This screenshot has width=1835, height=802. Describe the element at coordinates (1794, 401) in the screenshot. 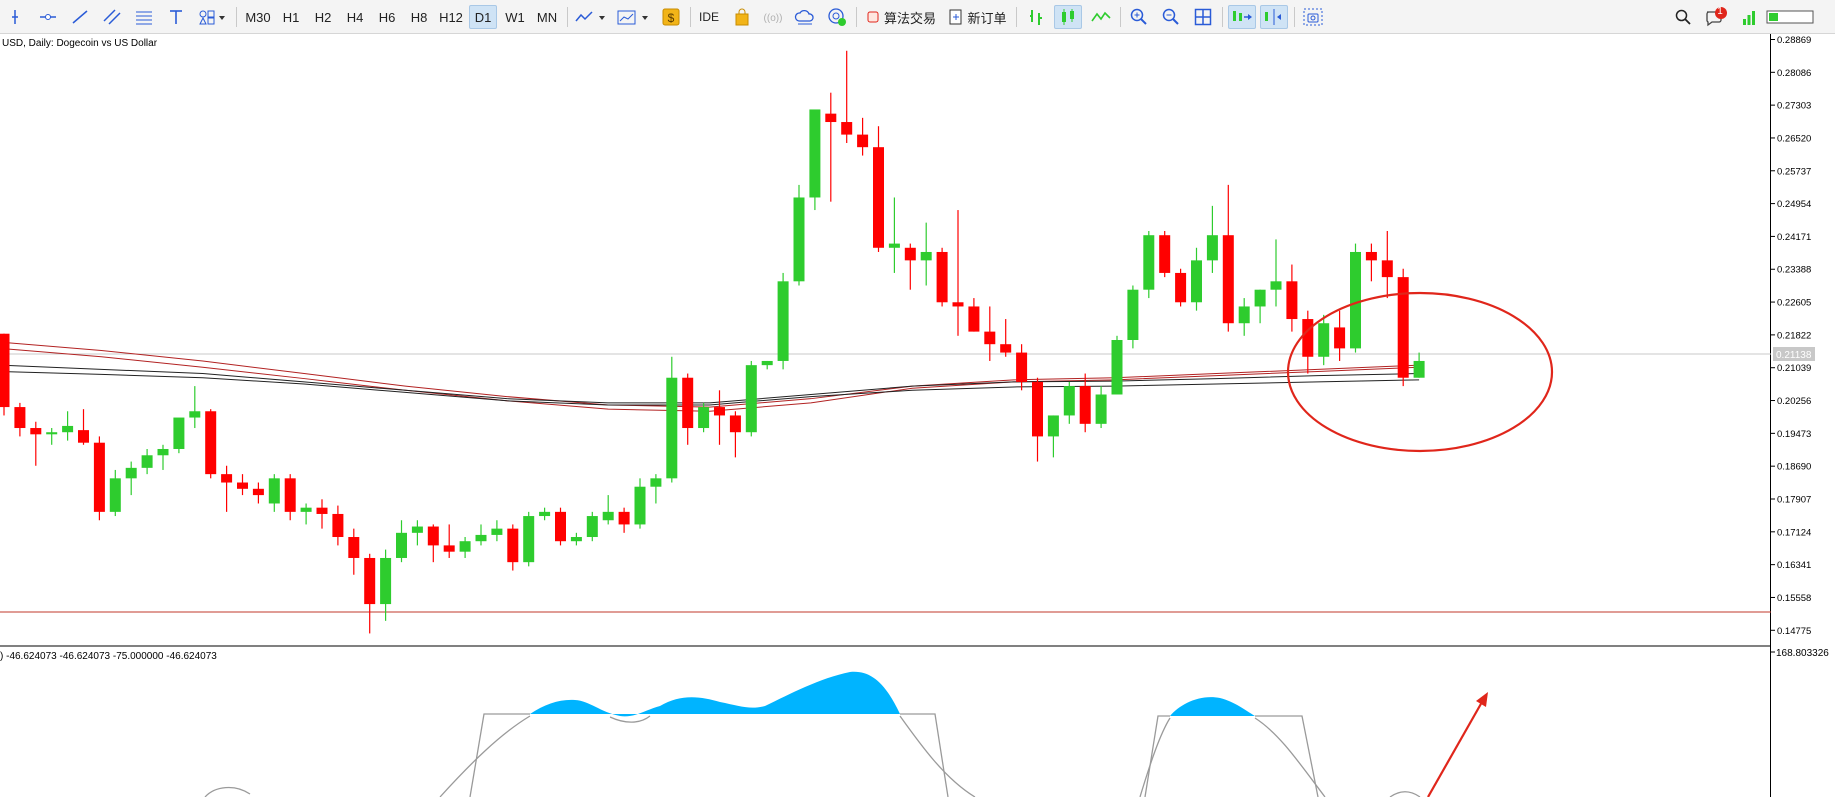

I see `price-tick-label: 0.20256` at that location.